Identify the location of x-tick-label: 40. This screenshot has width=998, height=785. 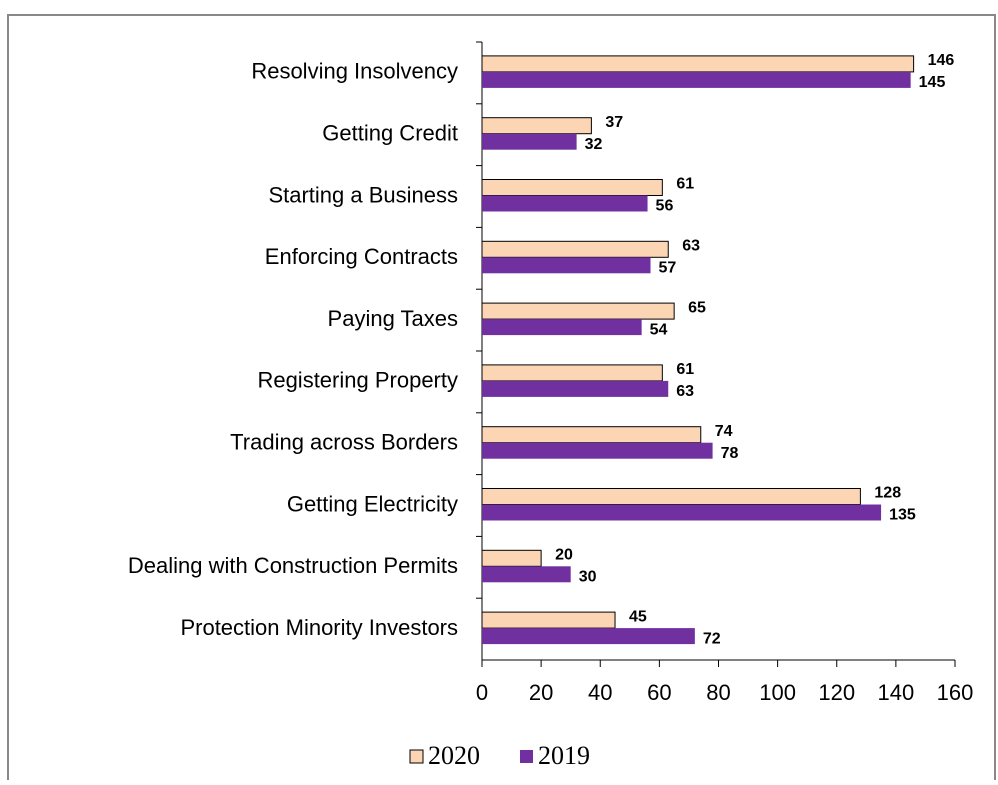
(600, 692).